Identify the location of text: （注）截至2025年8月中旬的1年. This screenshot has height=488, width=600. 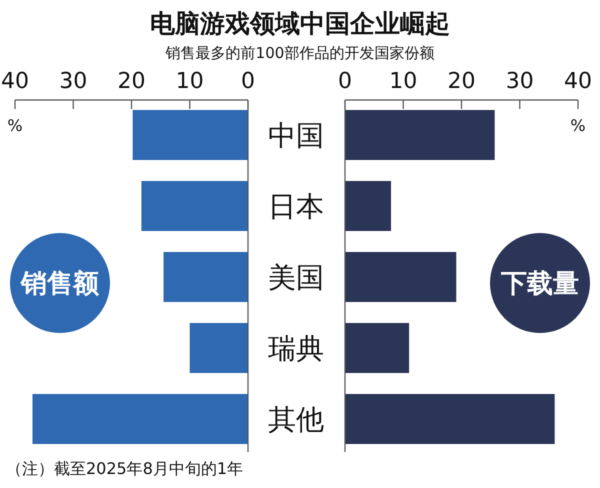
(125, 468).